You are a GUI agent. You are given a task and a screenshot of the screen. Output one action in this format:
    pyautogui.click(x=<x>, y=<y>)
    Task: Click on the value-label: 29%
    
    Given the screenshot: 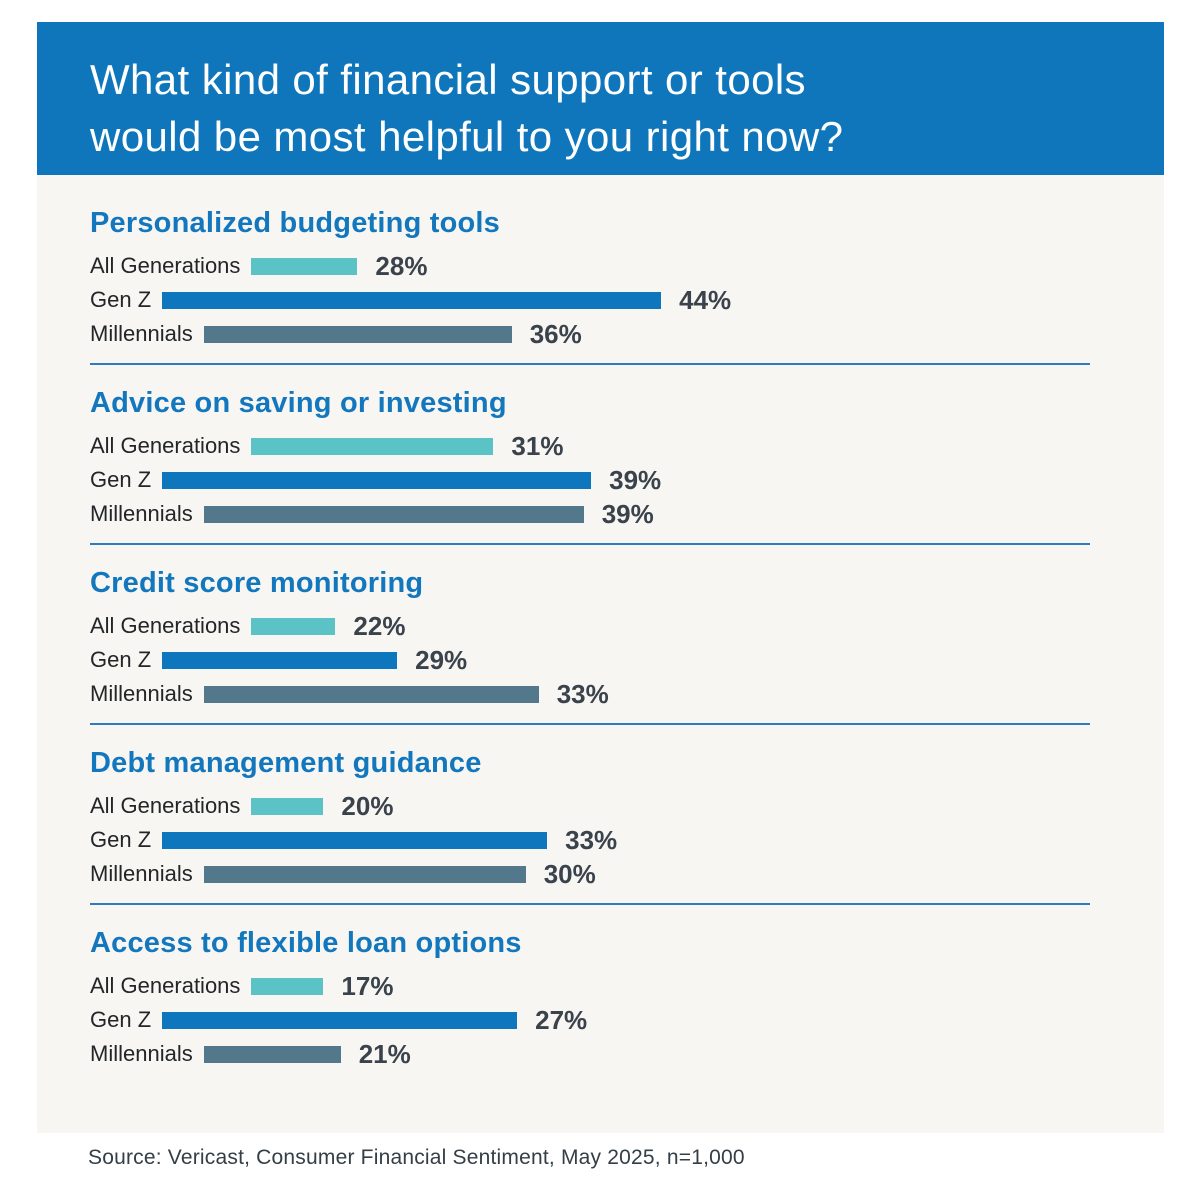 What is the action you would take?
    pyautogui.click(x=441, y=659)
    